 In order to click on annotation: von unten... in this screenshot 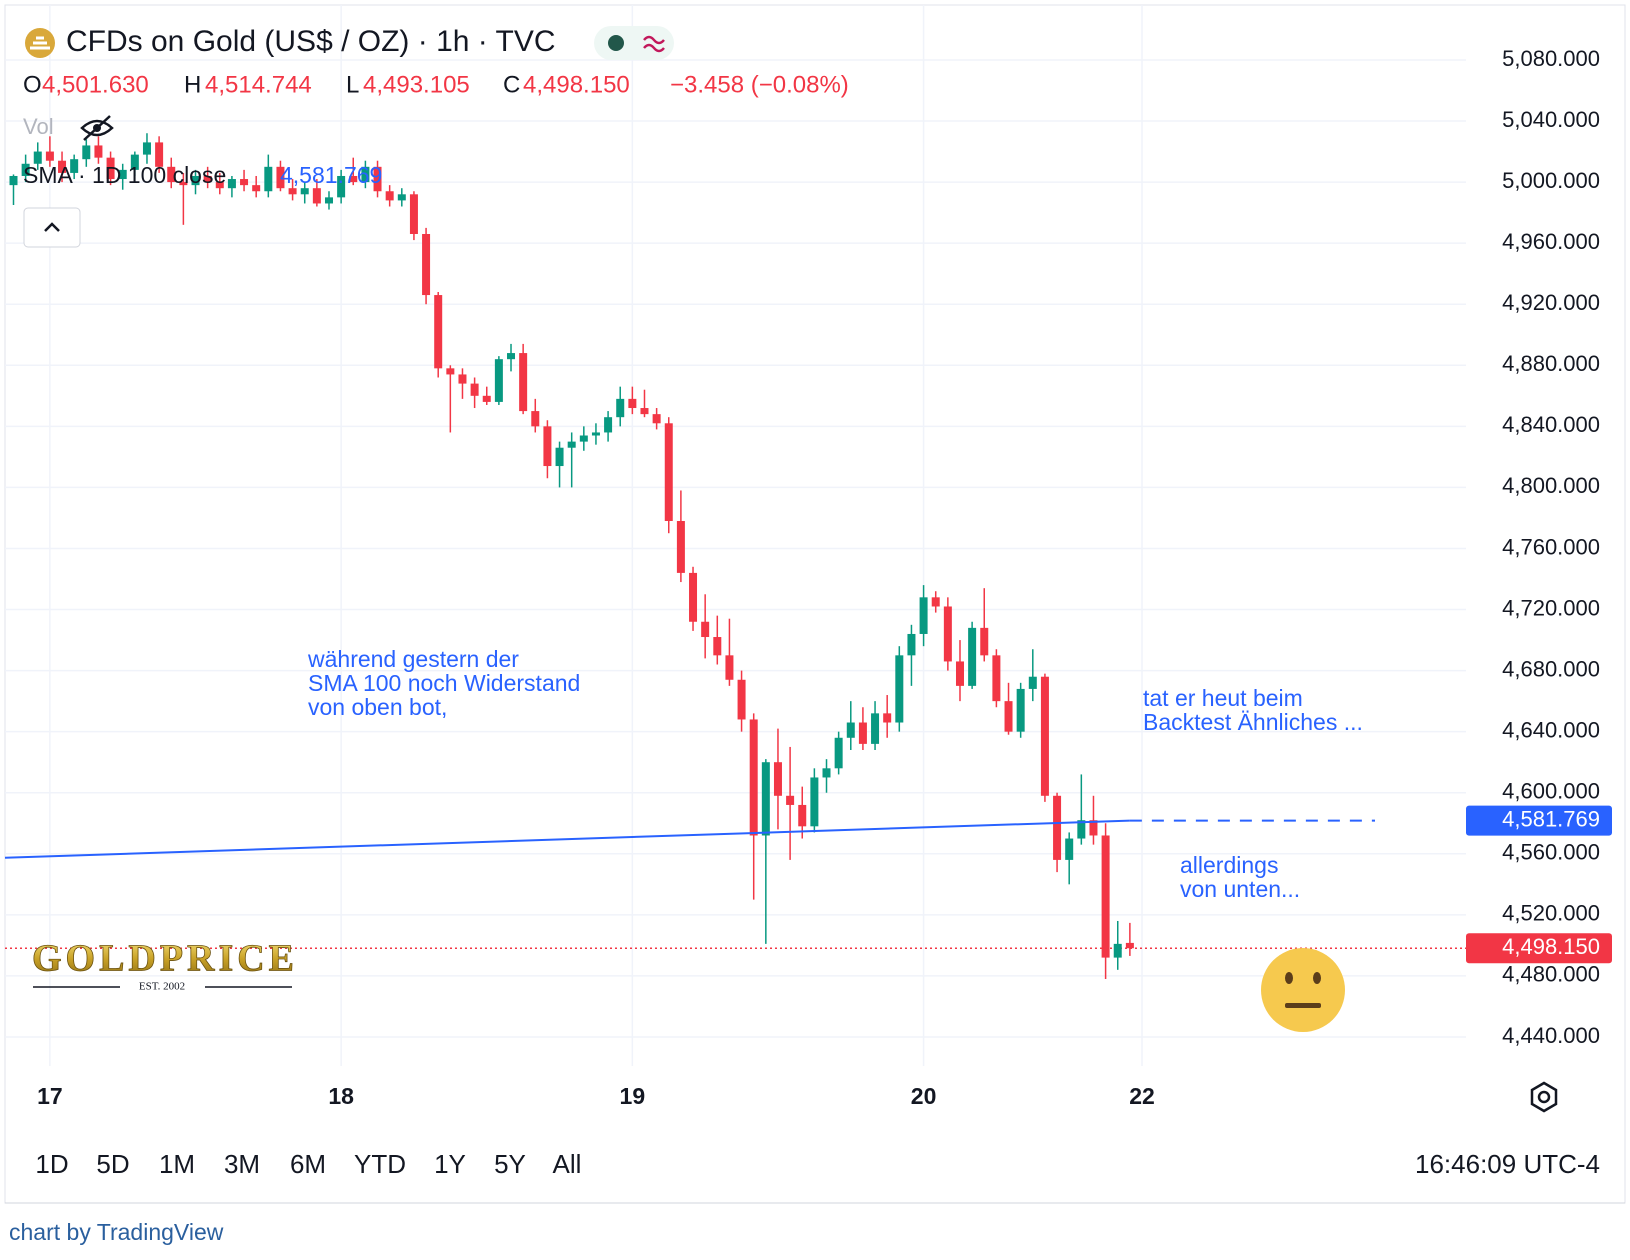, I will do `click(1240, 889)`.